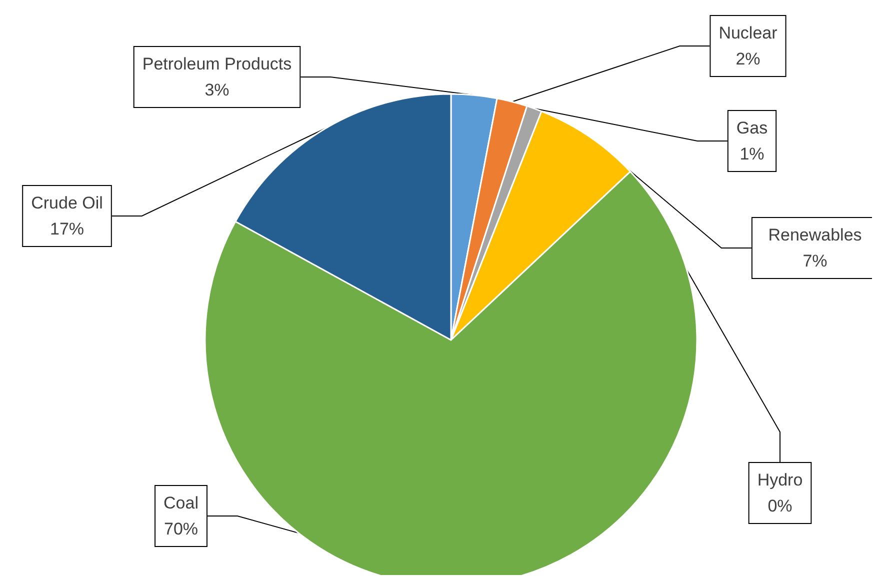  Describe the element at coordinates (748, 59) in the screenshot. I see `data-label: 2%` at that location.